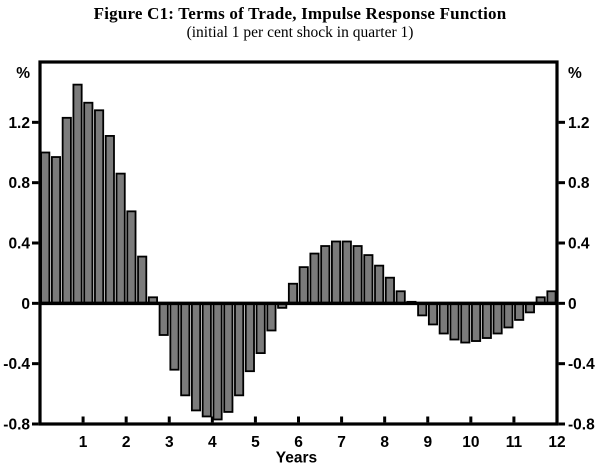 This screenshot has width=600, height=464. I want to click on x-tick-label: 12, so click(556, 442).